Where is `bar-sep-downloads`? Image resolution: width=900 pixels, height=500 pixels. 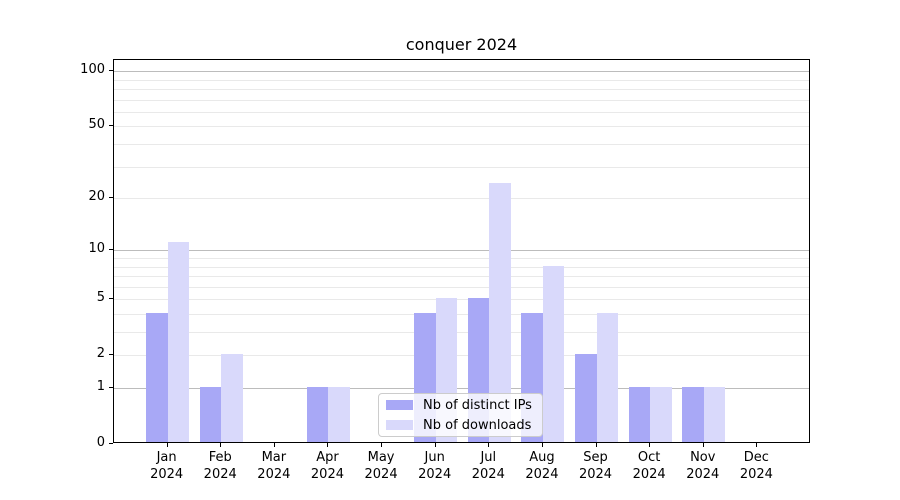 bar-sep-downloads is located at coordinates (607, 377).